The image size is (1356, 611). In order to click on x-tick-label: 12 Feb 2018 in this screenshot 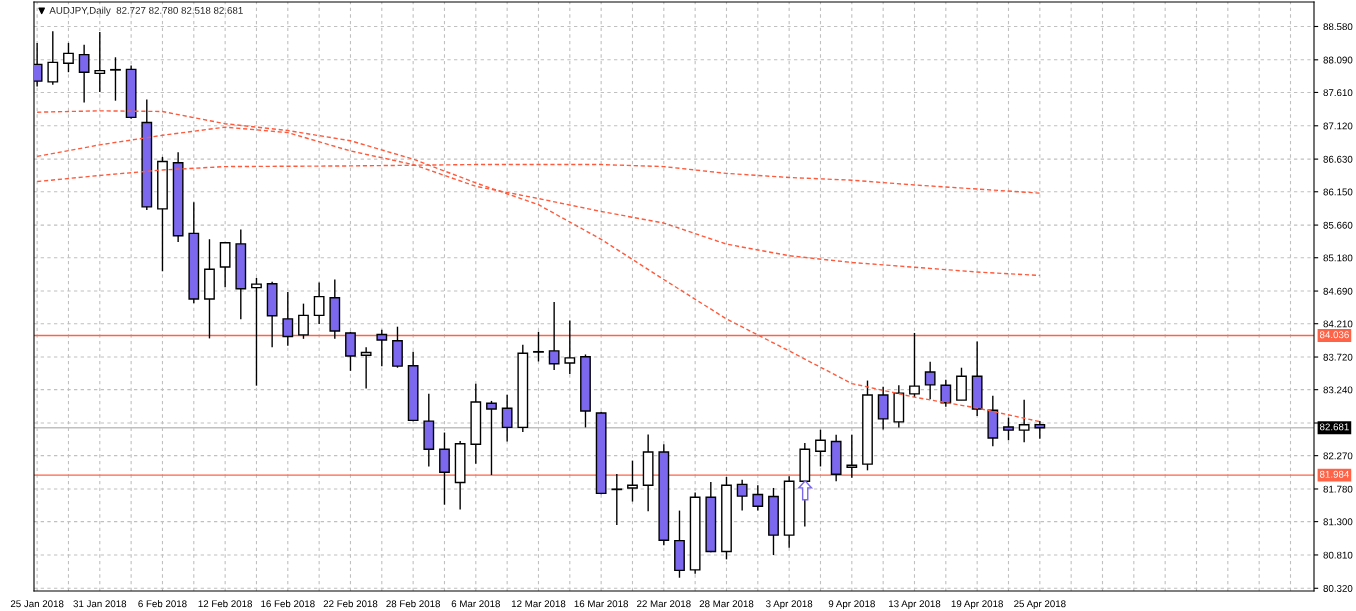, I will do `click(225, 604)`.